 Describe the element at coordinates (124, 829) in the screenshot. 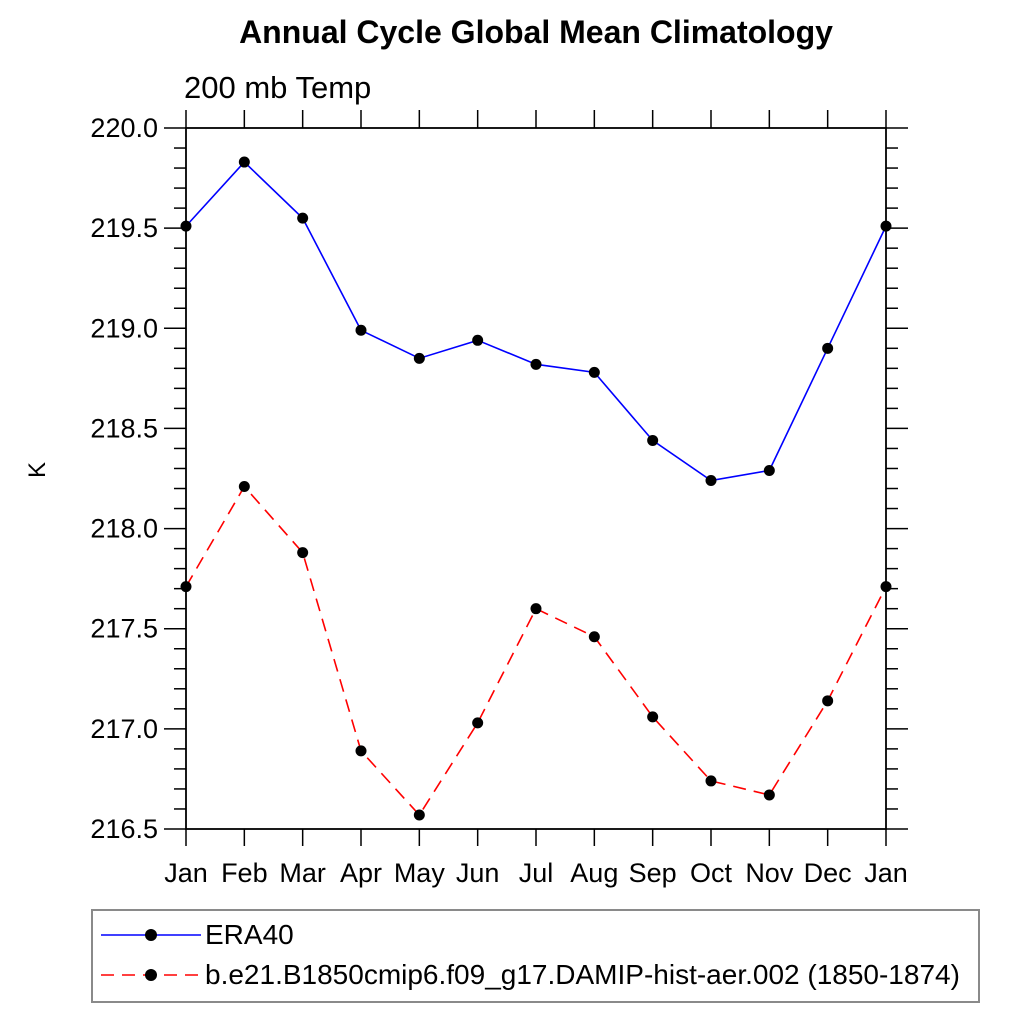

I see `y-tick-label: 216.5` at that location.